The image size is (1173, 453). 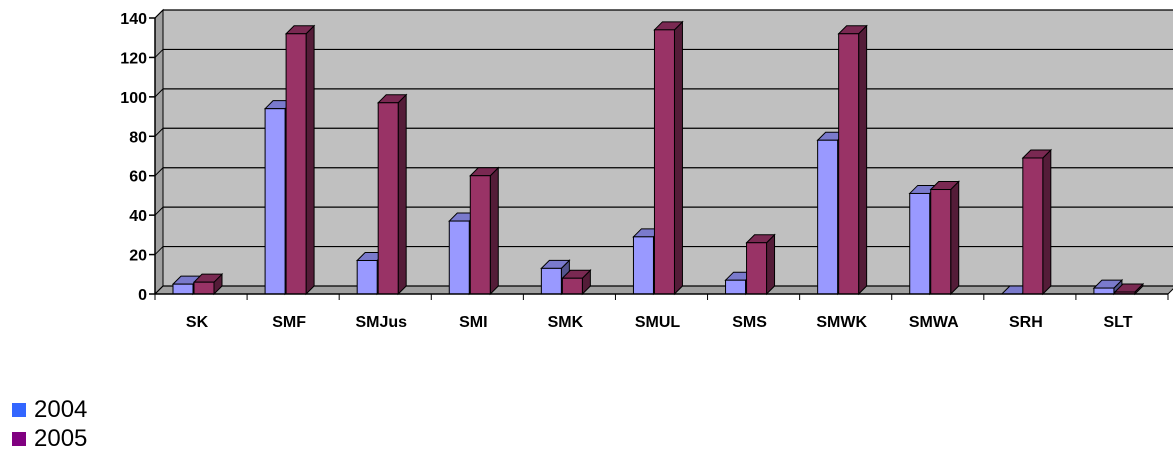 I want to click on x-tick-label: SMS, so click(x=749, y=322).